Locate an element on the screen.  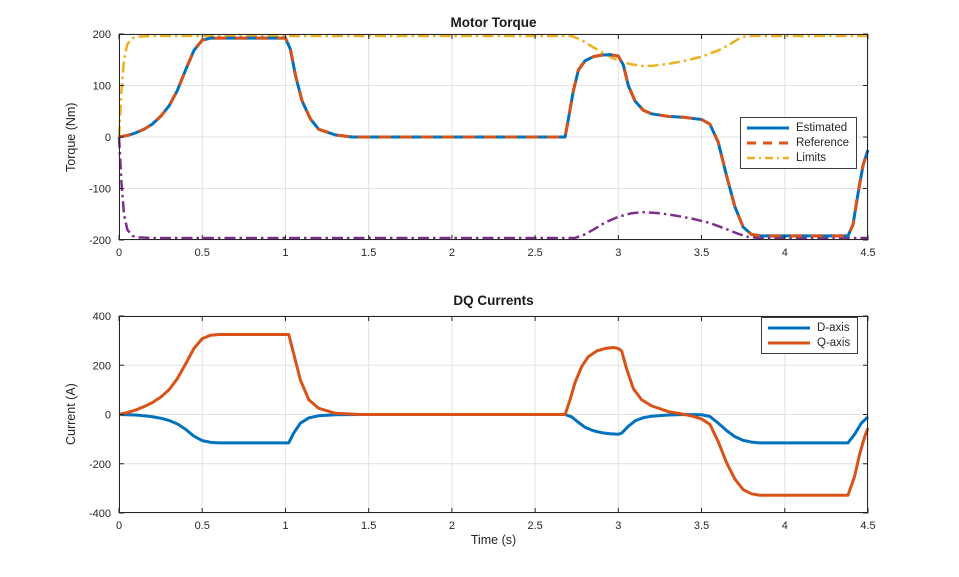
legend-entry-d-axis: D-axis is located at coordinates (809, 328).